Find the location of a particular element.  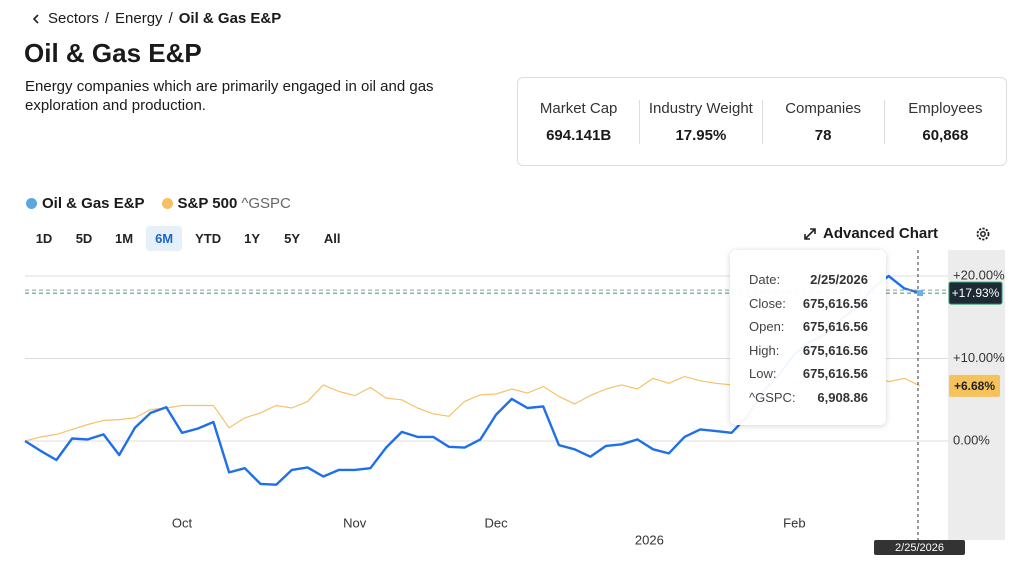

tooltip-value: 6,908.86 is located at coordinates (842, 397).